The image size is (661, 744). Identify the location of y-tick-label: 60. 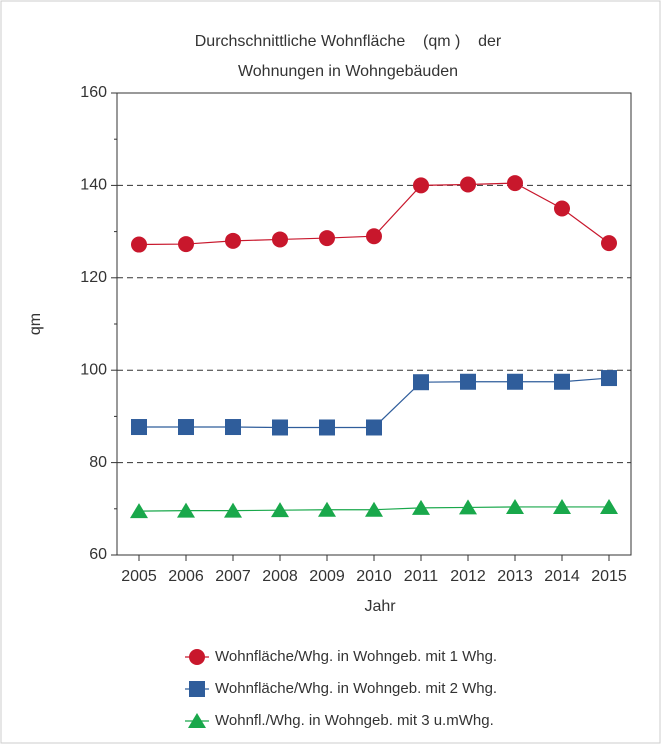
(98, 554).